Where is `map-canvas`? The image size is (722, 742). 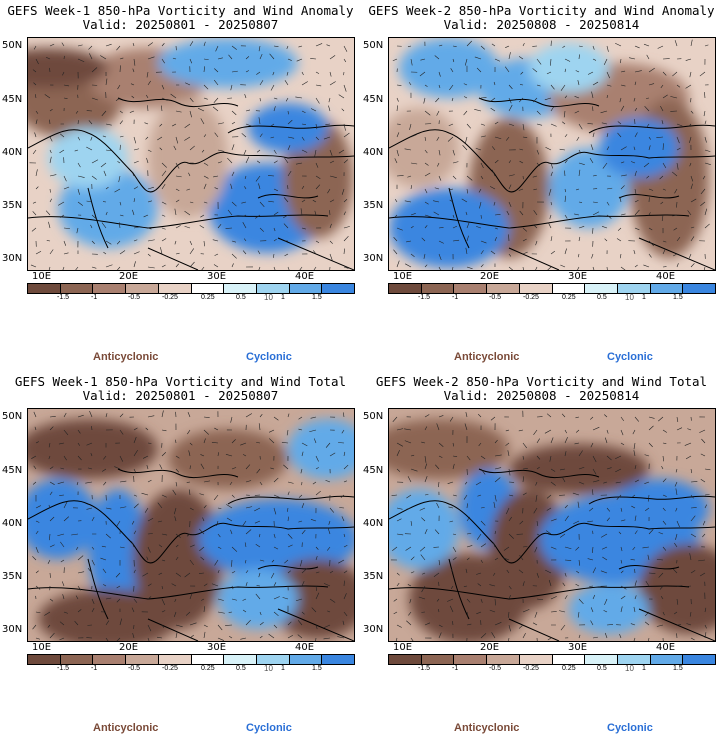
map-canvas is located at coordinates (191, 154).